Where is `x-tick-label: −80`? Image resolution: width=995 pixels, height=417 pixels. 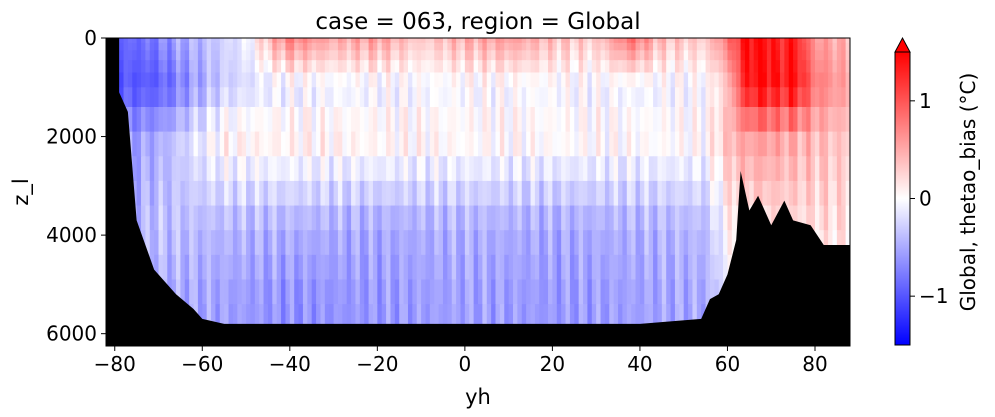 x-tick-label: −80 is located at coordinates (115, 364).